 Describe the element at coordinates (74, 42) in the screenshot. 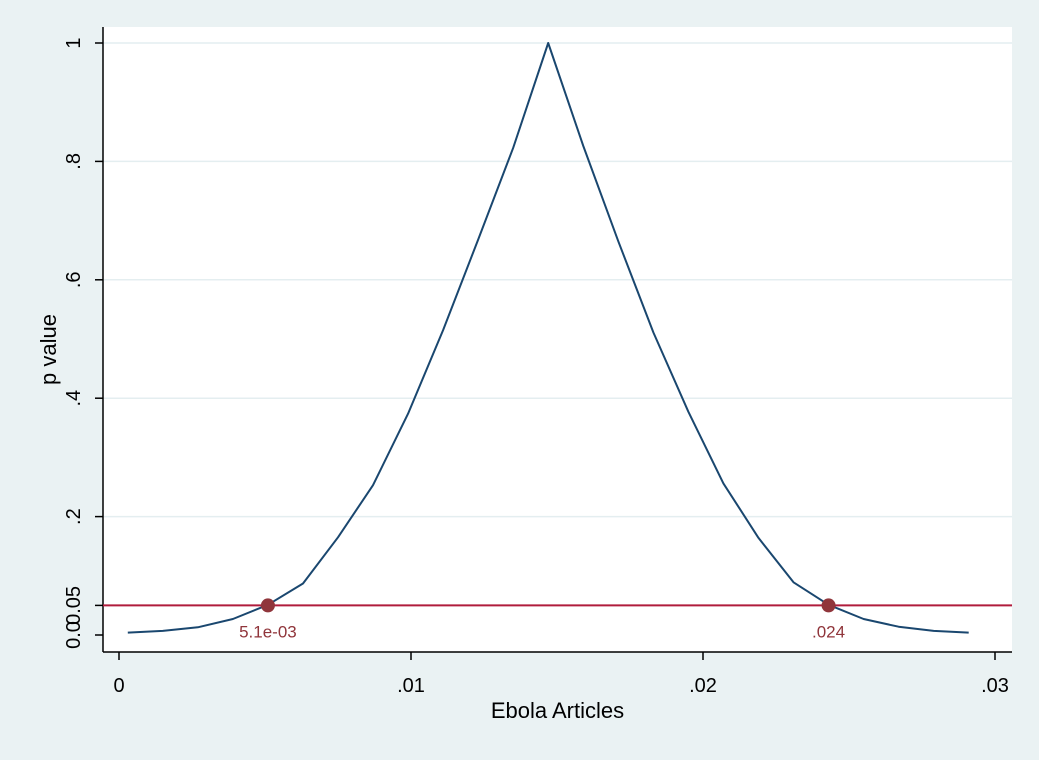

I see `y-tick-label: 1` at that location.